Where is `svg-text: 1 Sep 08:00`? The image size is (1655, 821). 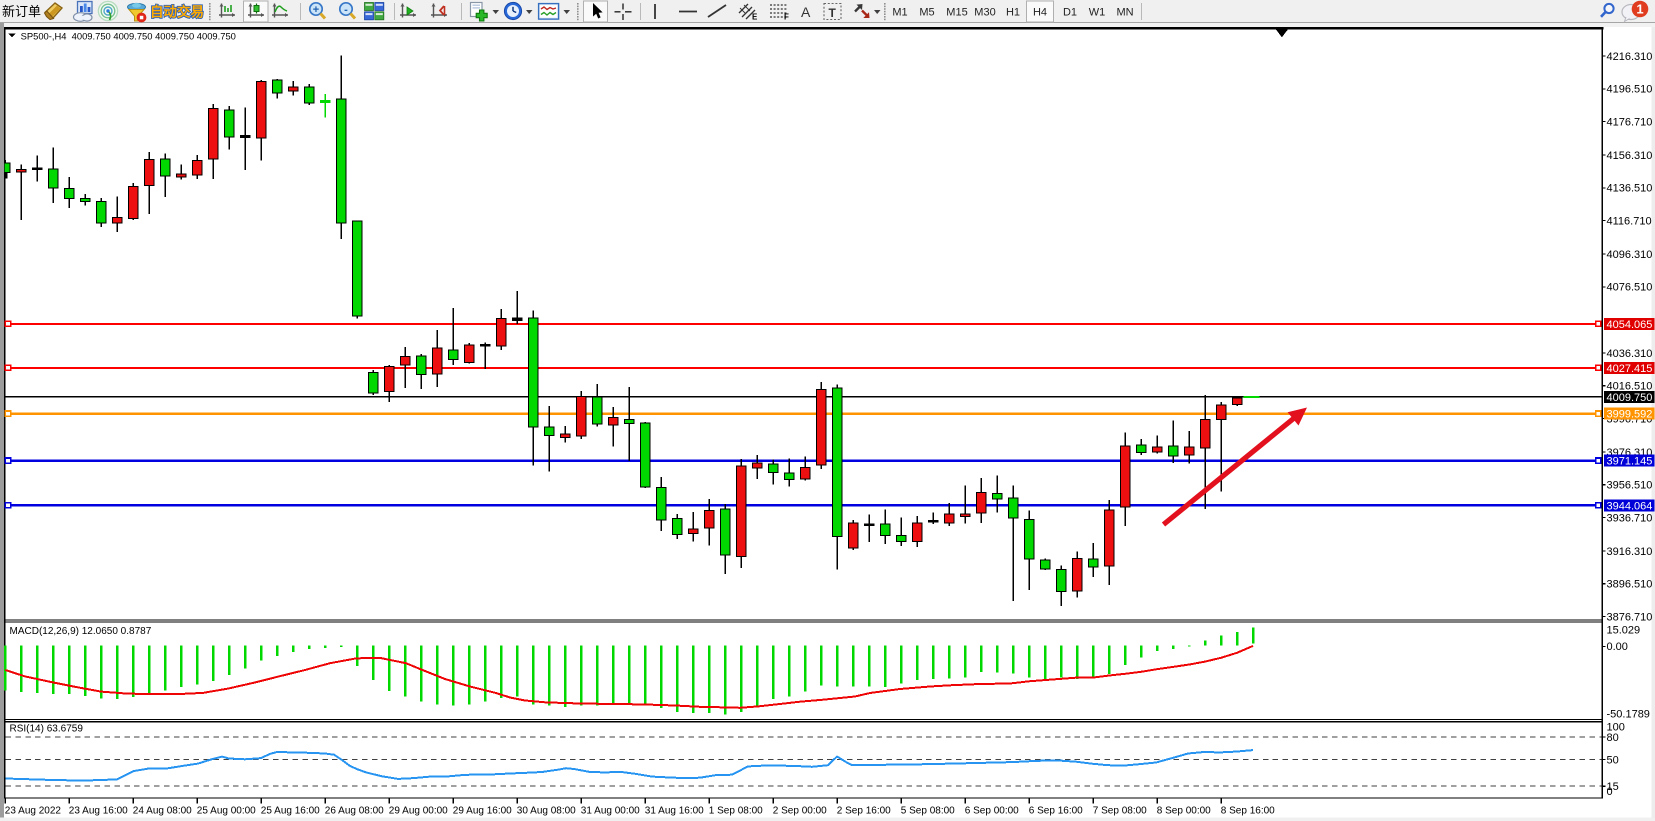 svg-text: 1 Sep 08:00 is located at coordinates (736, 811).